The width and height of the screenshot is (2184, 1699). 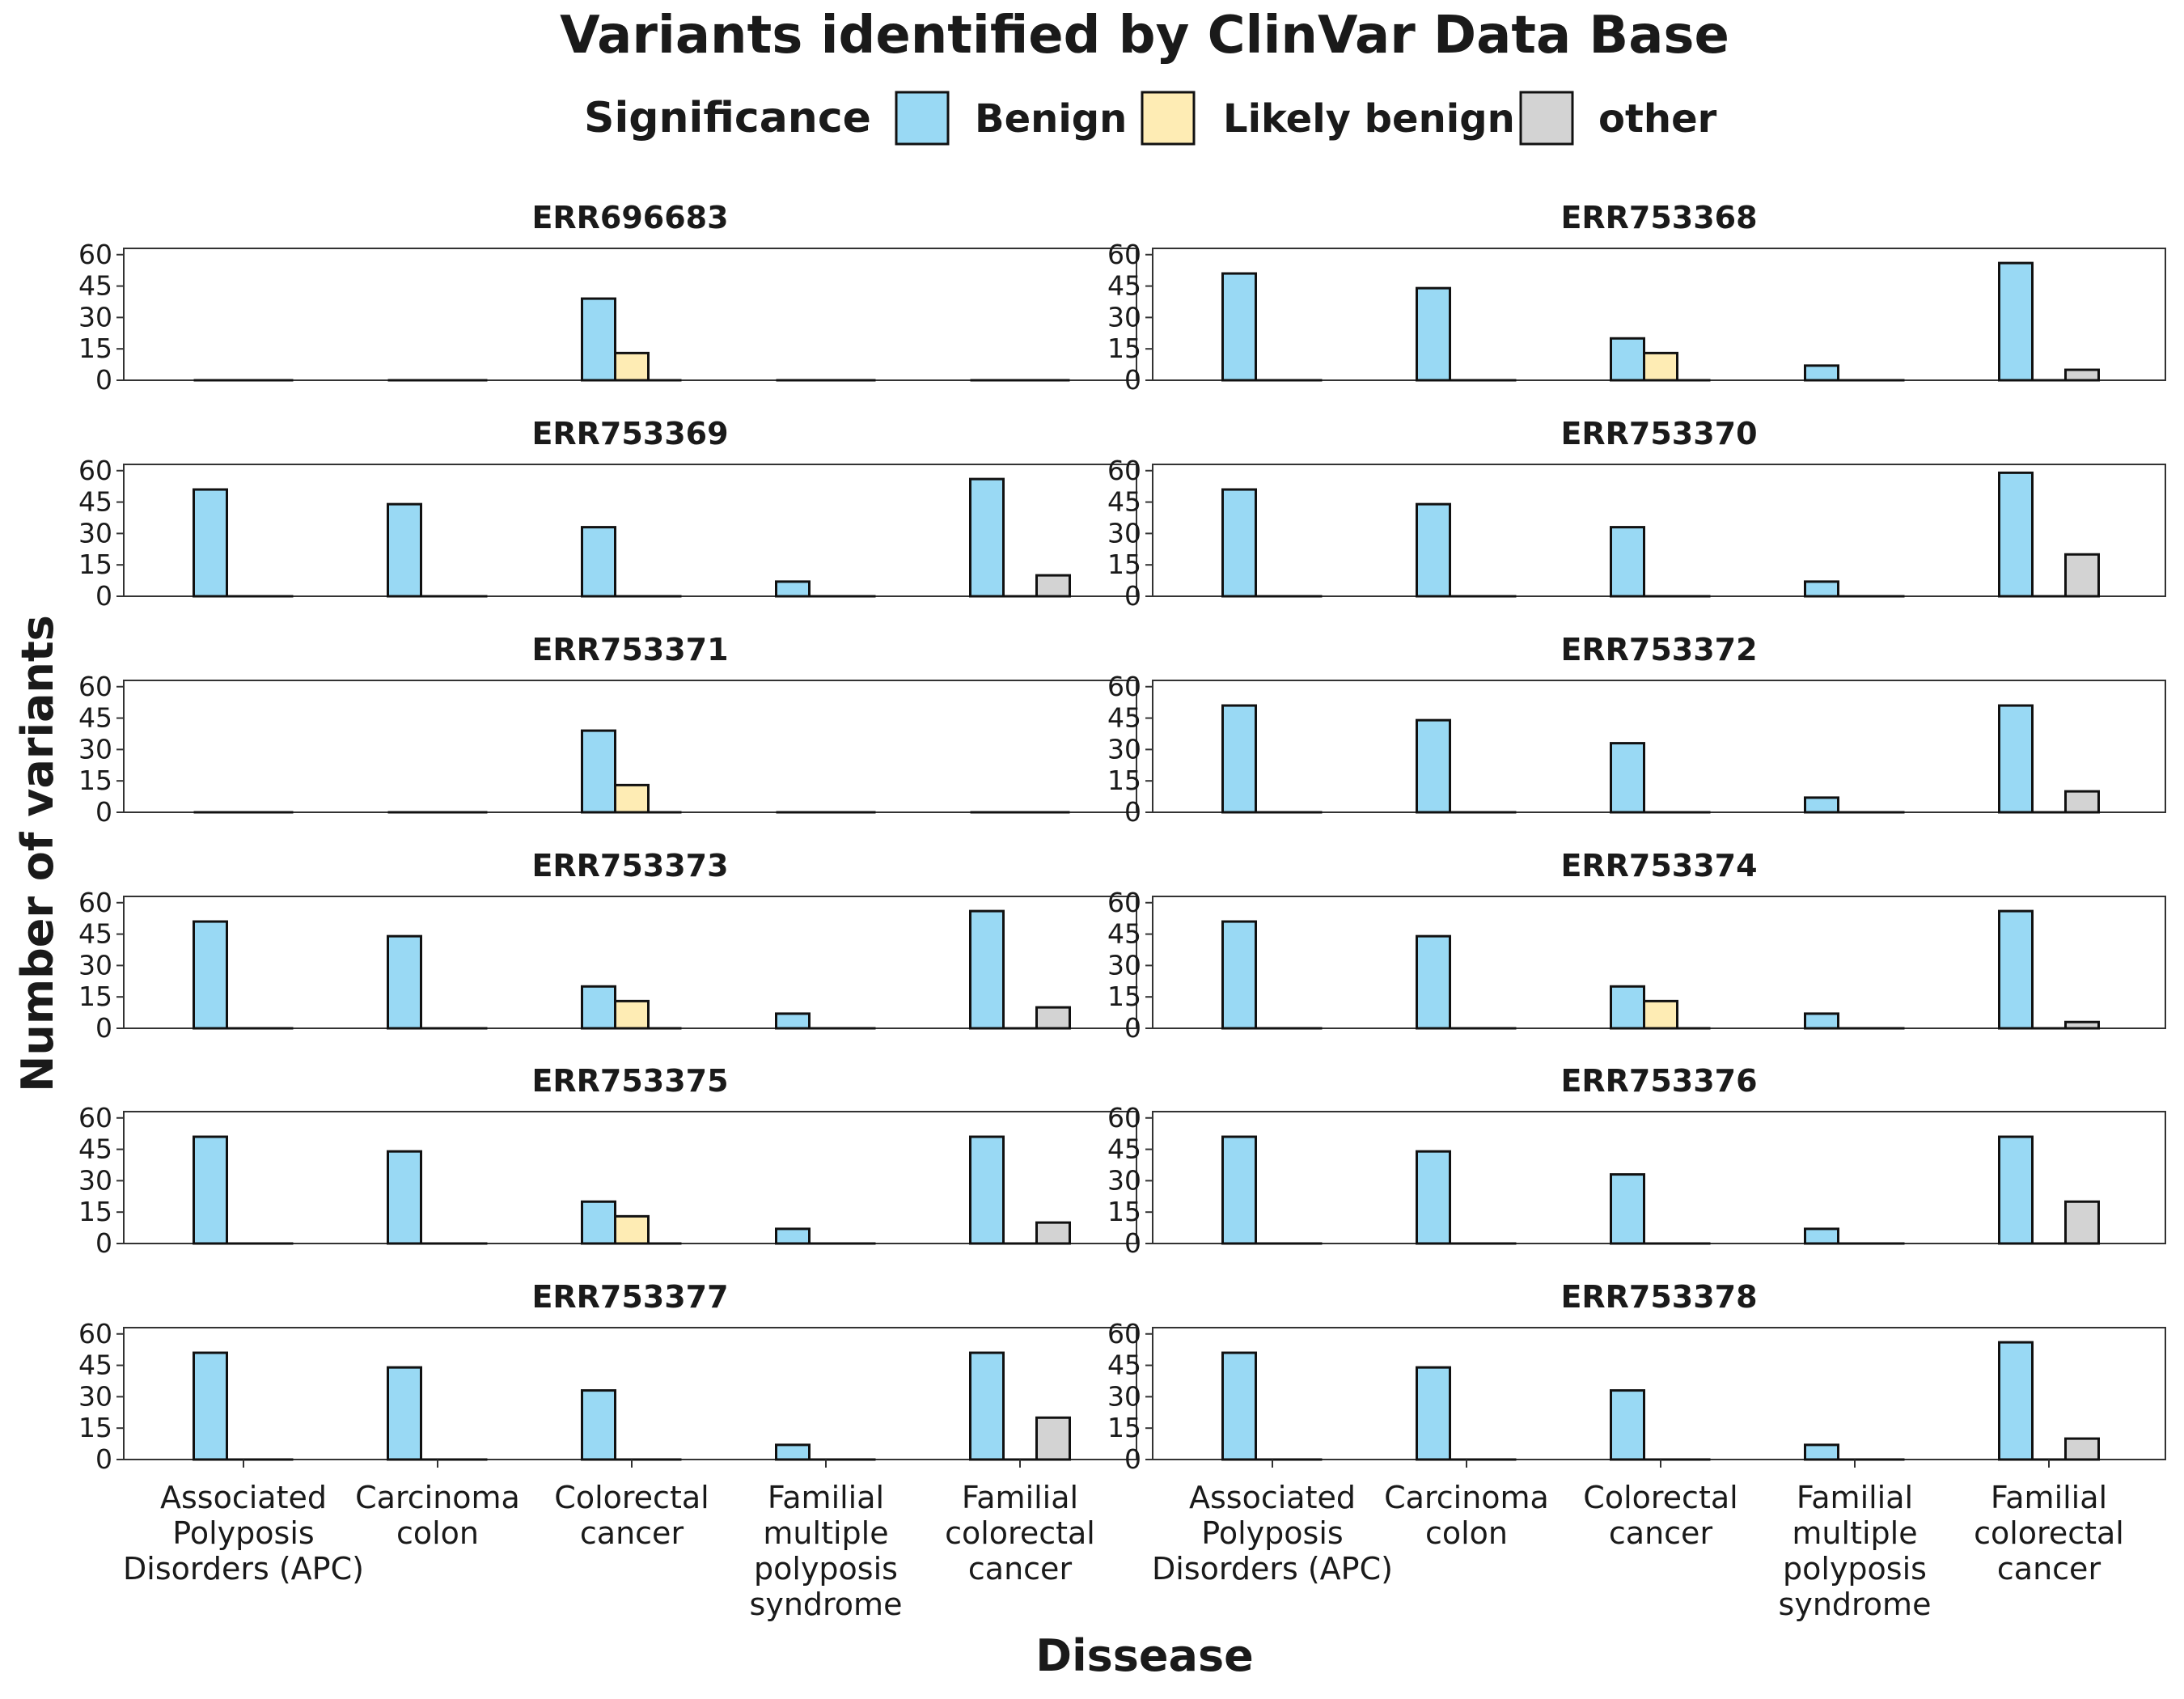 I want to click on panel-strip-label: ERR753374, so click(x=1658, y=865).